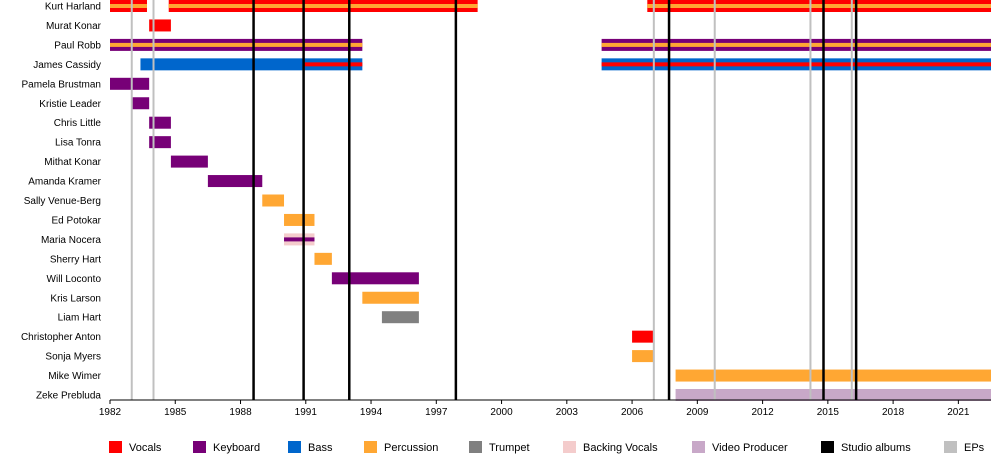 The width and height of the screenshot is (1000, 458). What do you see at coordinates (78, 143) in the screenshot?
I see `member-label-lisa-tonra: Lisa Tonra` at bounding box center [78, 143].